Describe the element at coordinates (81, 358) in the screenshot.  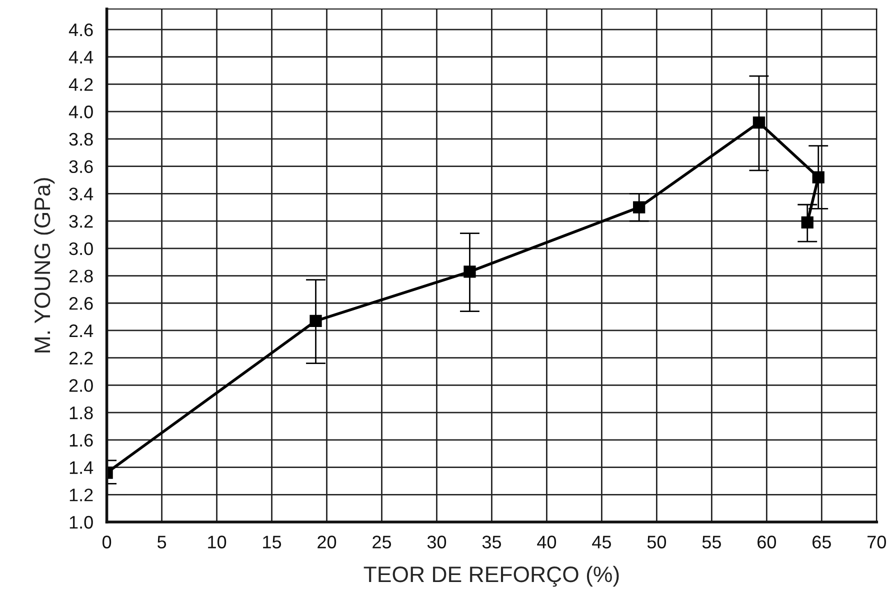
I see `y-tick-label: 2.2` at that location.